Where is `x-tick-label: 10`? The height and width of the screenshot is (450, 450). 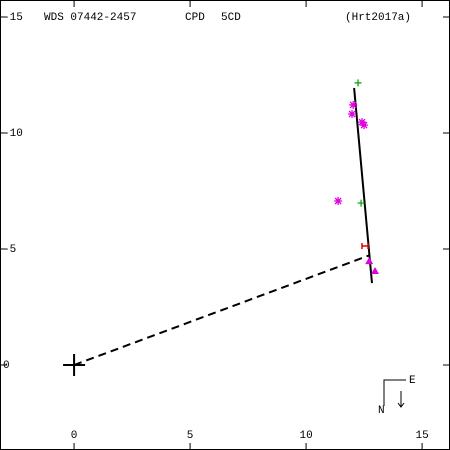 x-tick-label: 10 is located at coordinates (305, 436).